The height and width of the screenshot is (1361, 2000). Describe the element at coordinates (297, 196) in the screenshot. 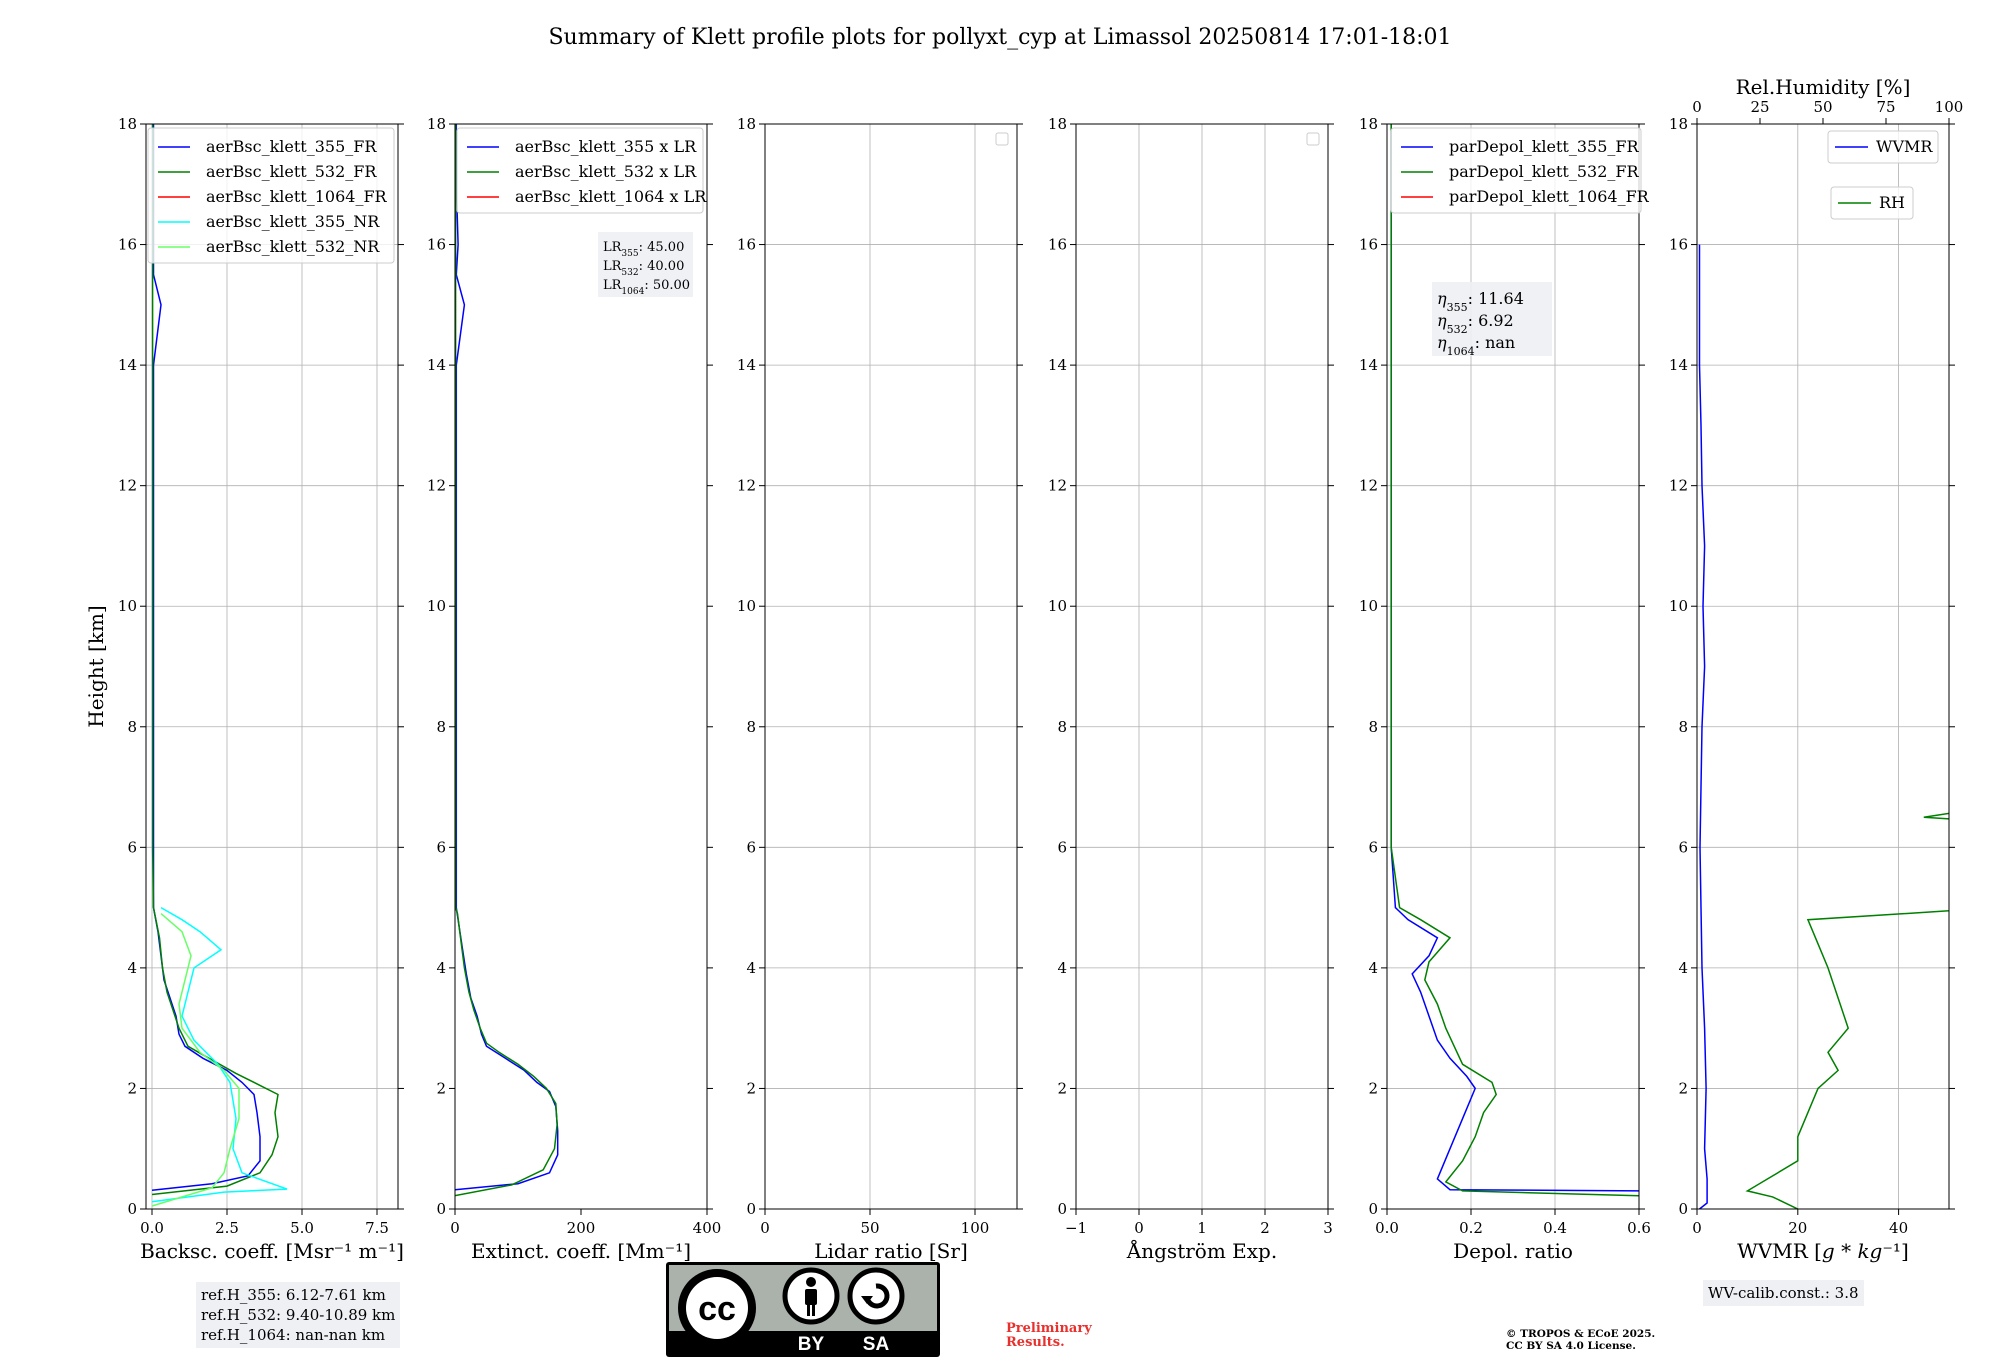

I see `legend-label: aerBsc_klett_1064_FR` at that location.